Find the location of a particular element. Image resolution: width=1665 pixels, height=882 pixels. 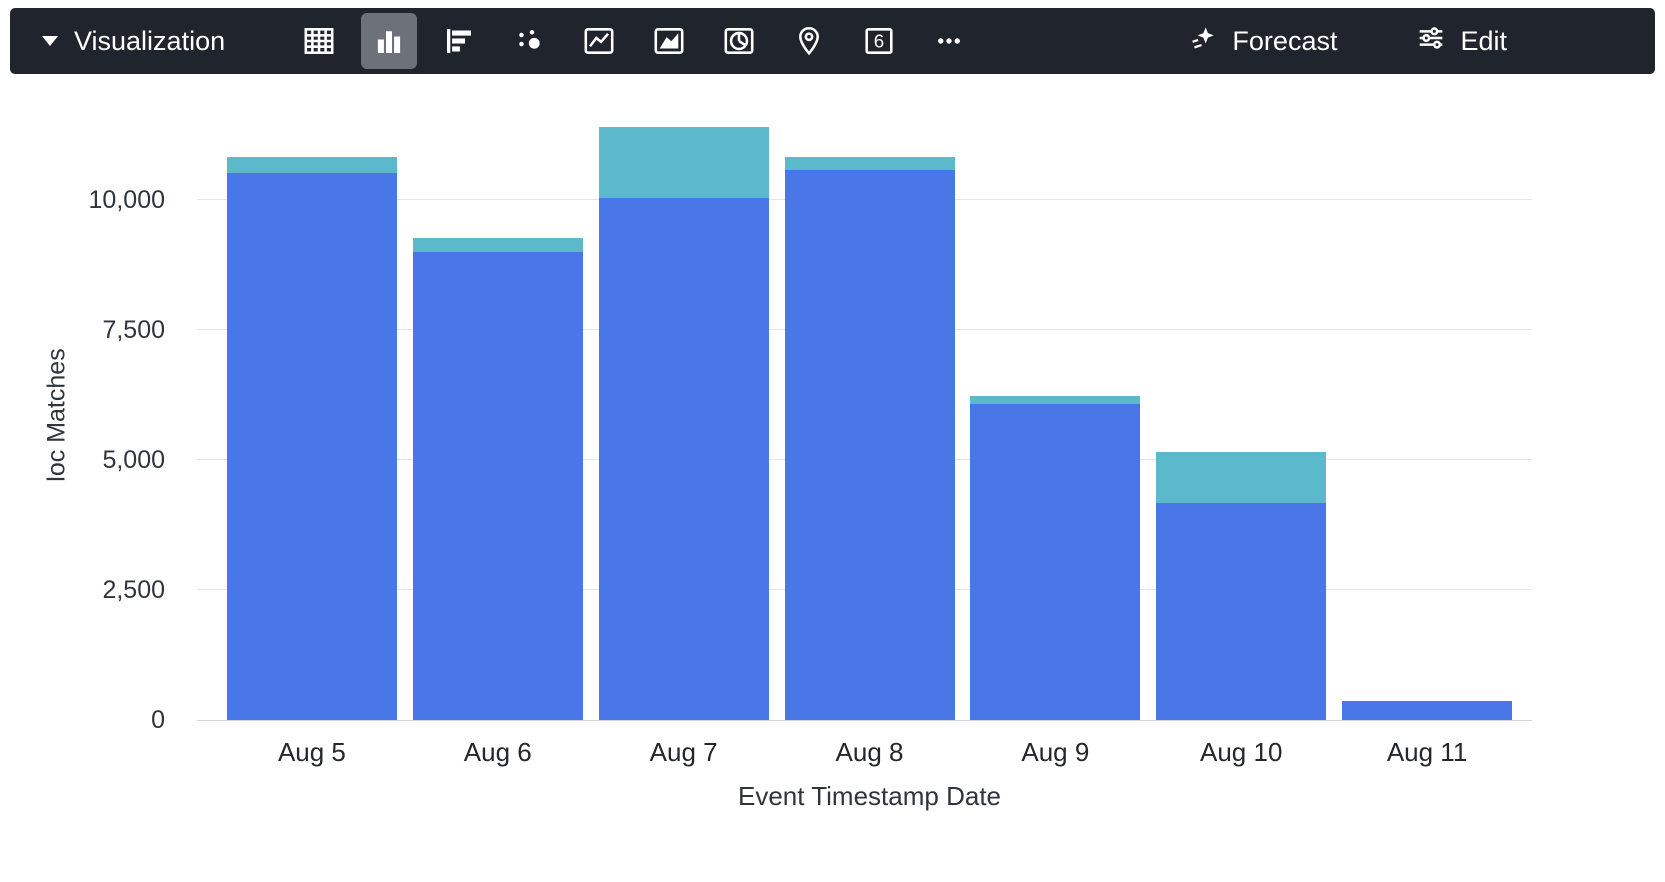

forecast-label: Forecast is located at coordinates (1285, 40).